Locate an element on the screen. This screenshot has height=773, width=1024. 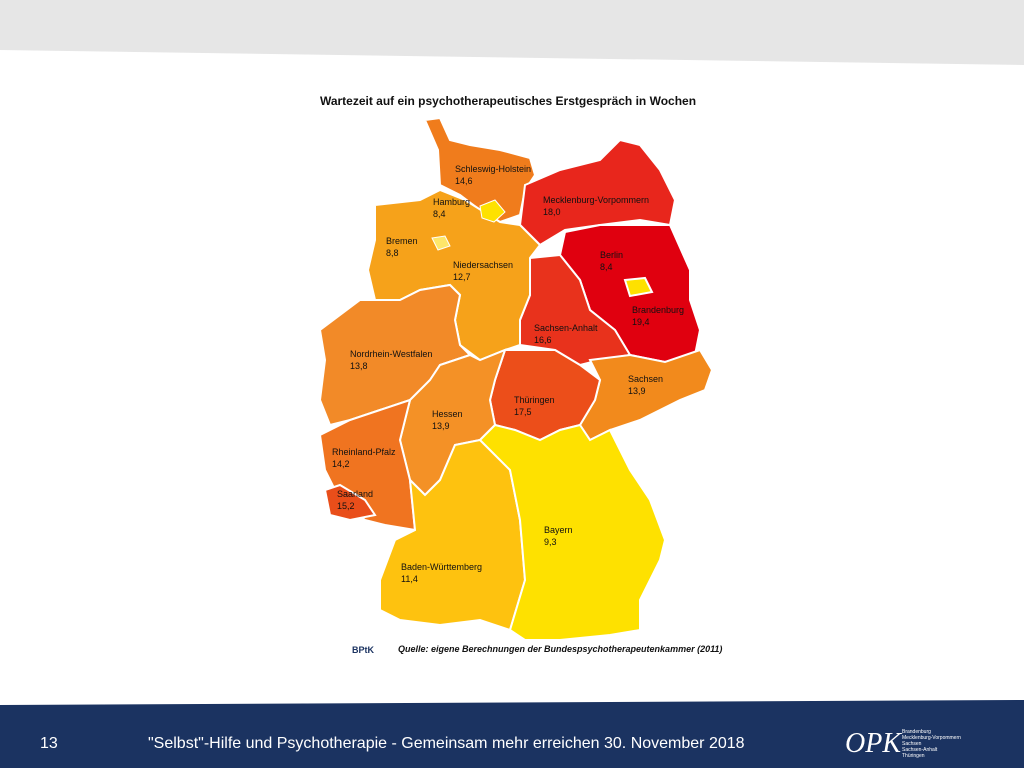
logo-line: Sachsen is located at coordinates (912, 744).